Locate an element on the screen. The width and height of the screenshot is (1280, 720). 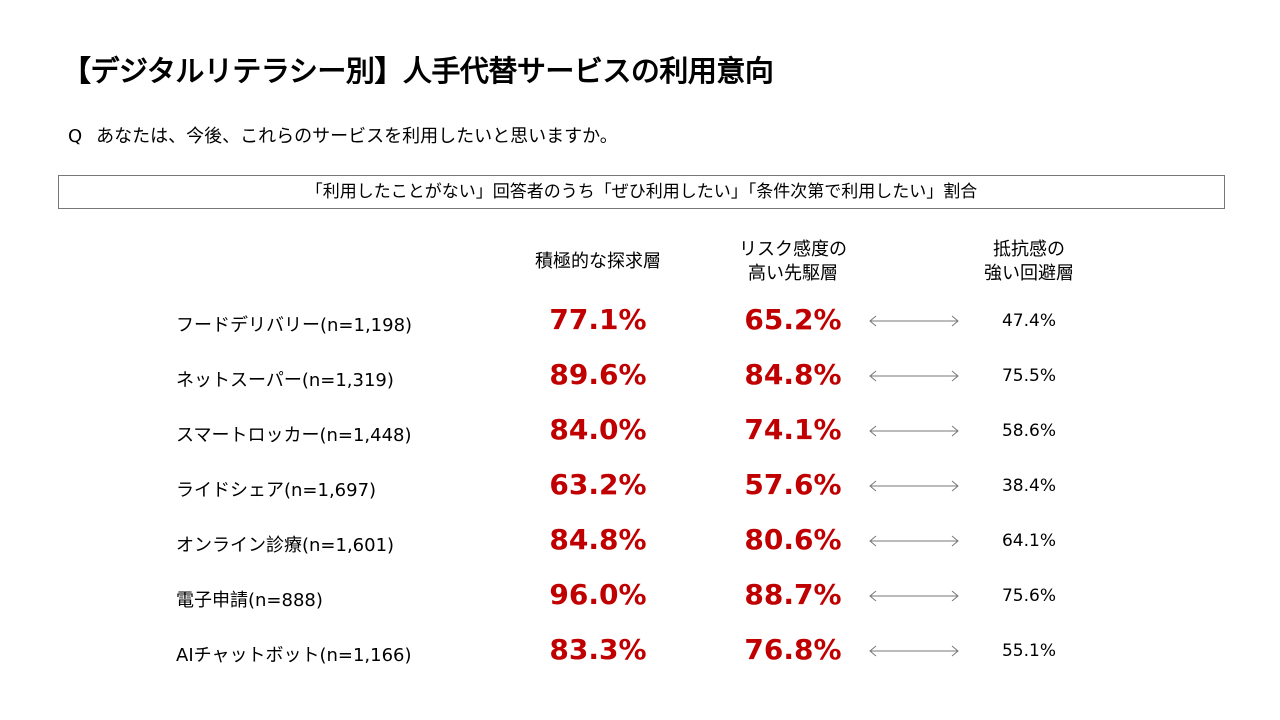
table-row: オンライン診療(n=1,601) 84.8% 80.6% 64.1% is located at coordinates (640, 543).